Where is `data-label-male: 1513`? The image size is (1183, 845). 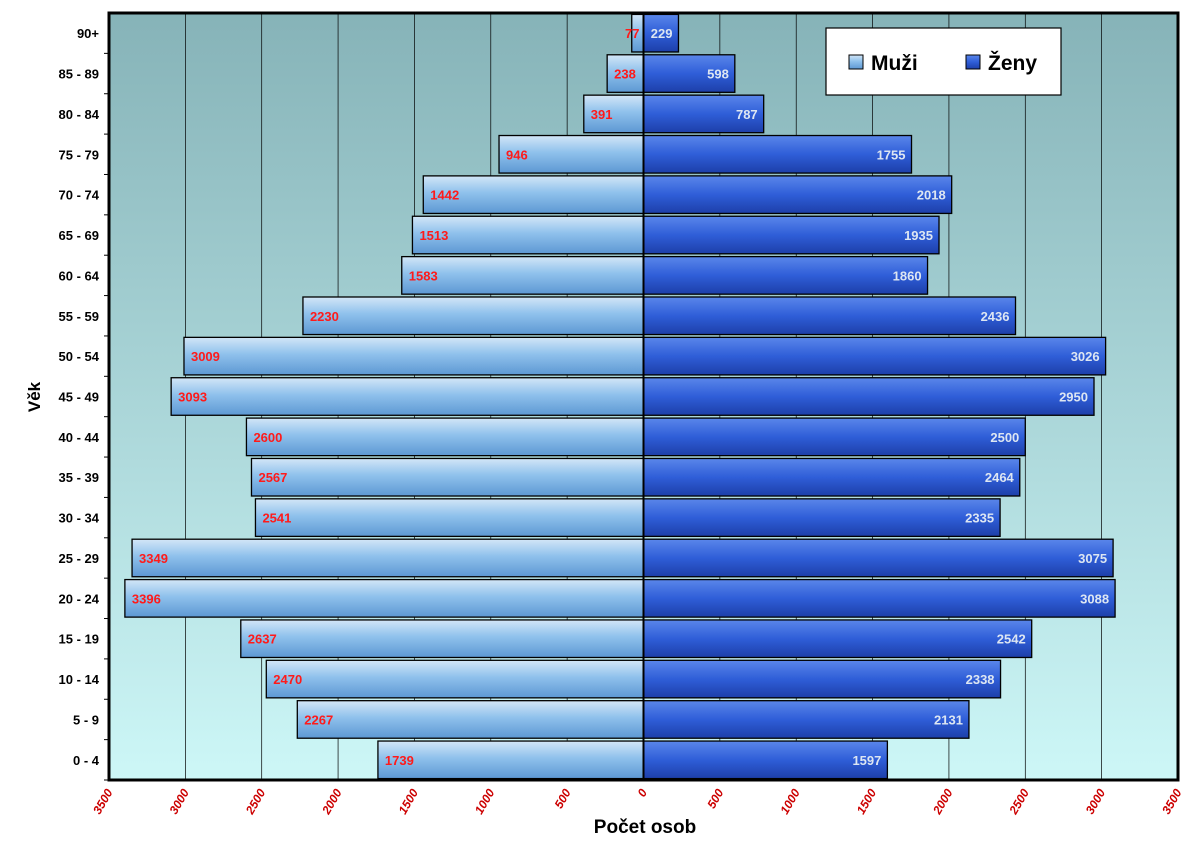 data-label-male: 1513 is located at coordinates (433, 235).